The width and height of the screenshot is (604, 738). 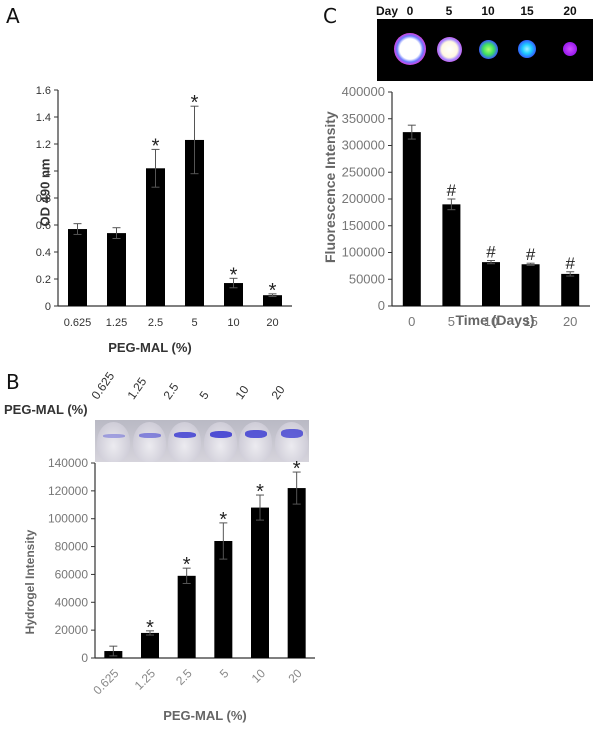 I want to click on y-tick-label: 0.4, so click(x=43, y=253).